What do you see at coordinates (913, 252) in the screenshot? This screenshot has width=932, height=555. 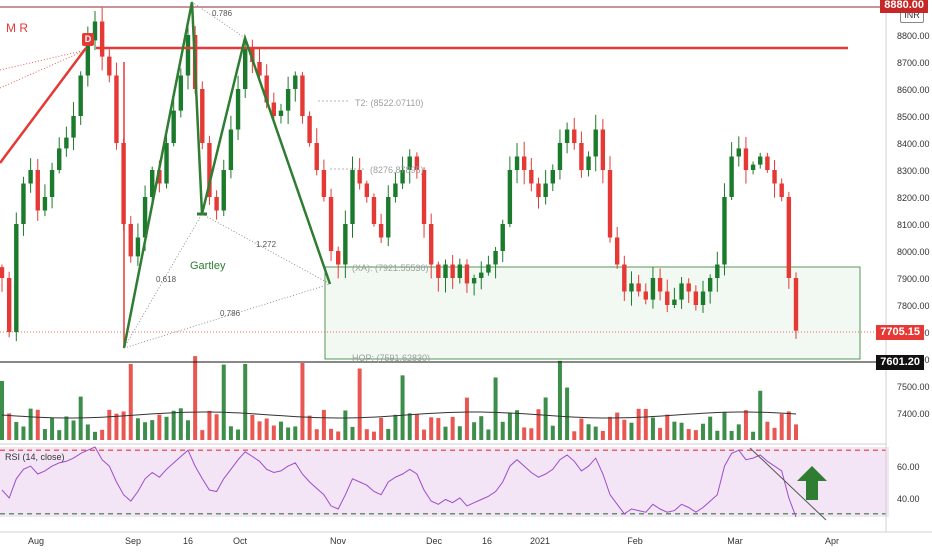 I see `price-tick-label: 8000.00` at bounding box center [913, 252].